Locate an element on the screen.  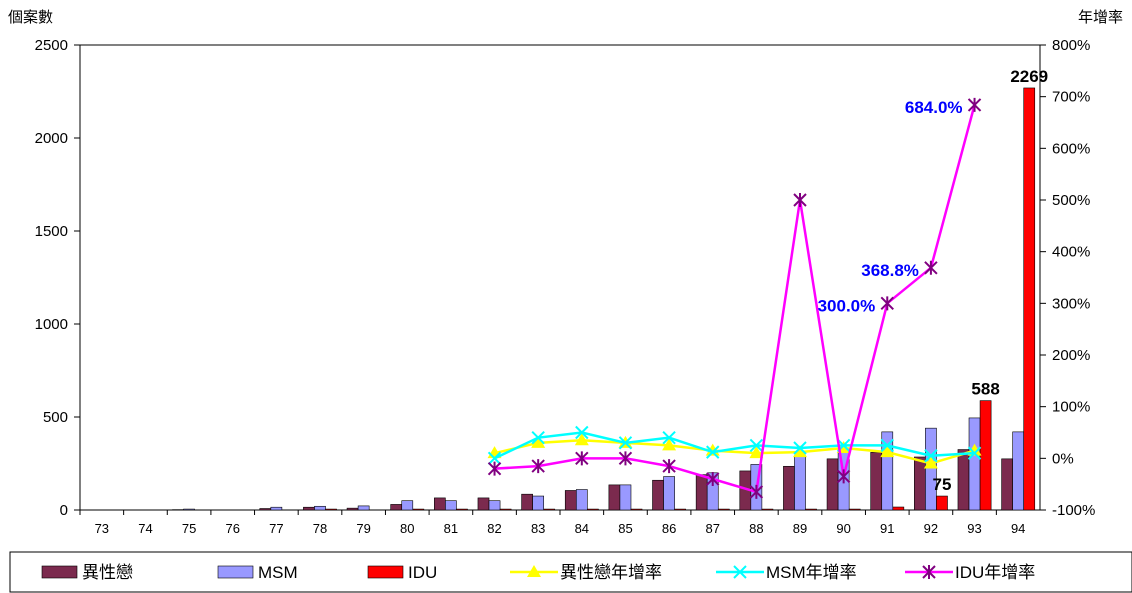
y2-tick-label: 100% is located at coordinates (1071, 407).